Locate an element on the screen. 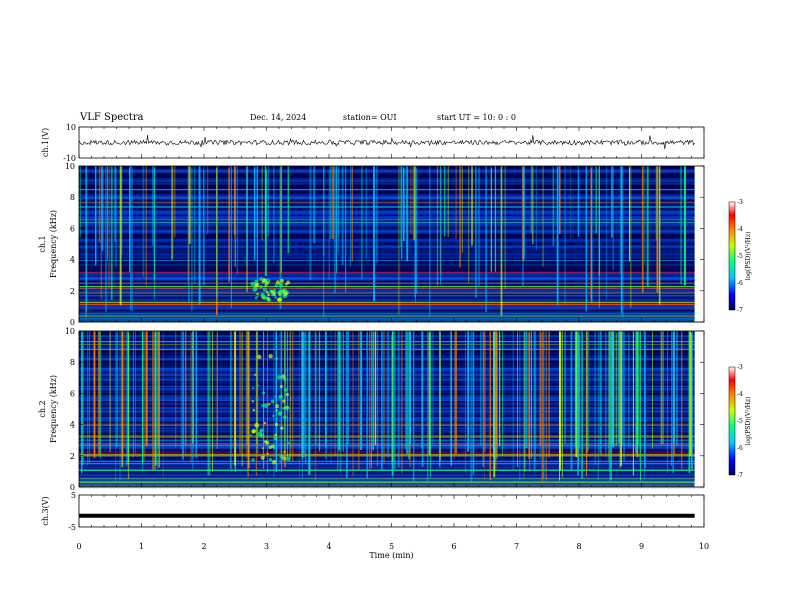  ch3-y-tick-label: -5 is located at coordinates (72, 527).